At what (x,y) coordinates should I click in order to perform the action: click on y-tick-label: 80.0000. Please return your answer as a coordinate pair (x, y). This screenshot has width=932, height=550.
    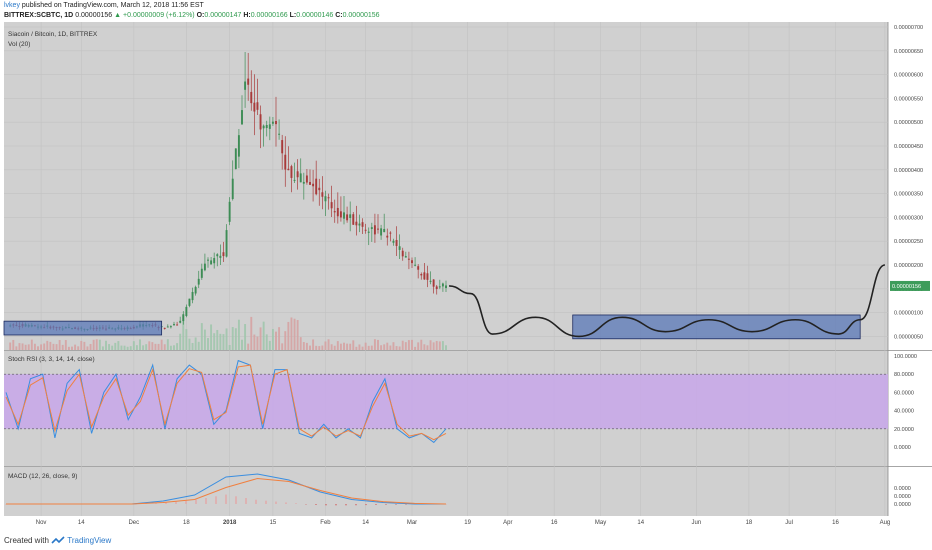
    Looking at the image, I should click on (904, 375).